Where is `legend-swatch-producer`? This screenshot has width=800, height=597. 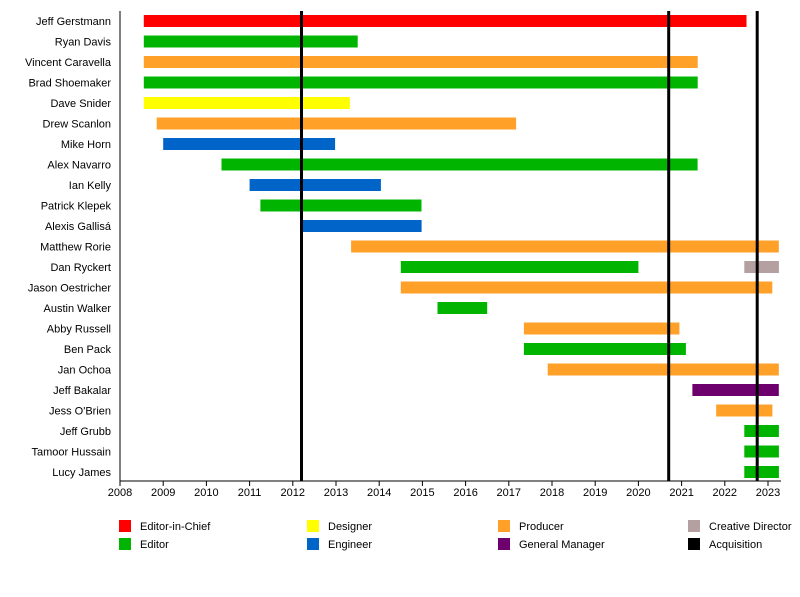
legend-swatch-producer is located at coordinates (504, 526).